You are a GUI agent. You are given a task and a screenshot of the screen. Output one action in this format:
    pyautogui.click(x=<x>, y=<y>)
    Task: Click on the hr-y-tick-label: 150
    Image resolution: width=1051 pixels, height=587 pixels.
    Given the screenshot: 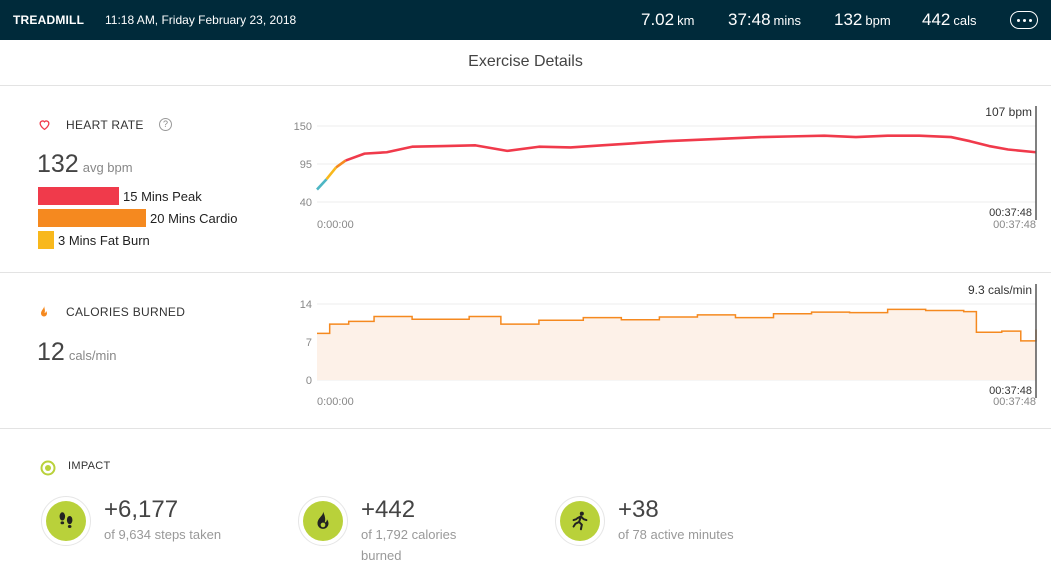 What is the action you would take?
    pyautogui.click(x=303, y=127)
    